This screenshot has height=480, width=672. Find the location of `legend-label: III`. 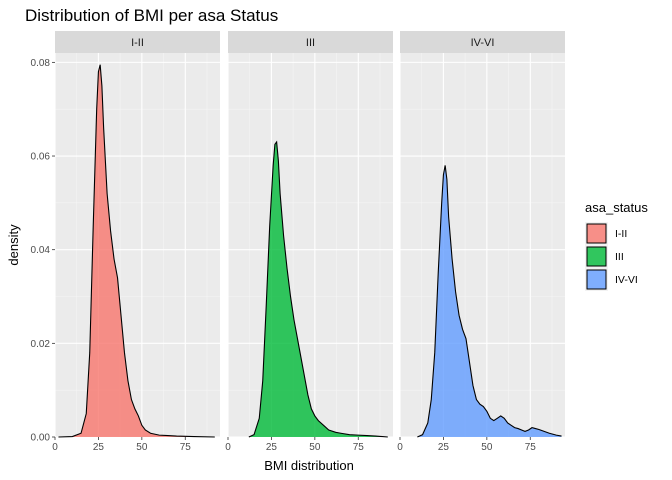

legend-label: III is located at coordinates (619, 257).